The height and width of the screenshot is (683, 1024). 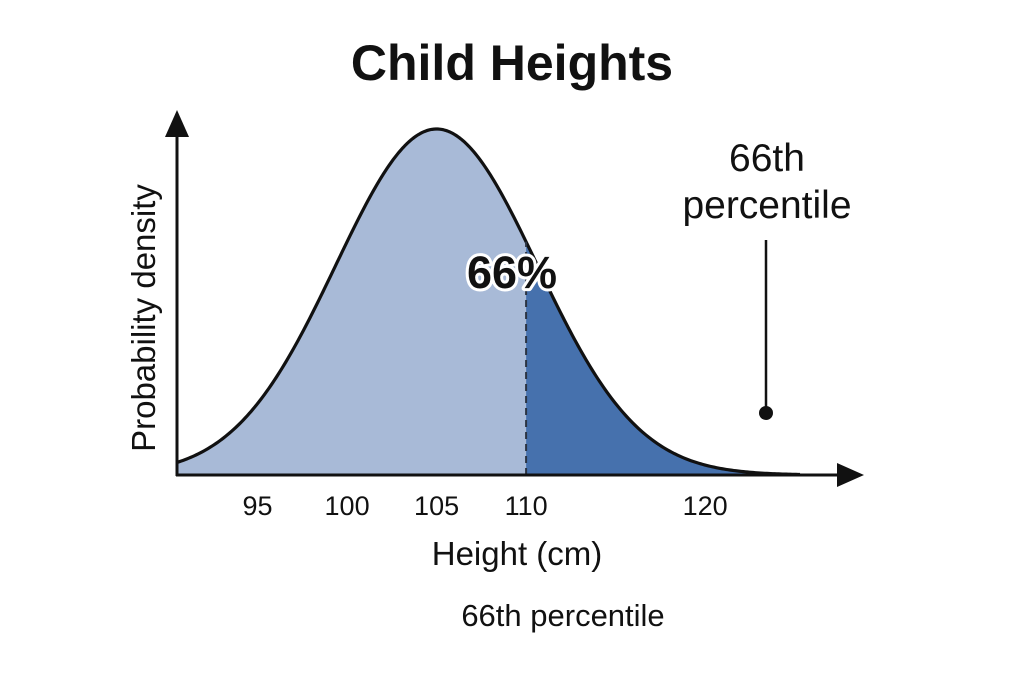 What do you see at coordinates (705, 506) in the screenshot?
I see `x-tick-label: 120` at bounding box center [705, 506].